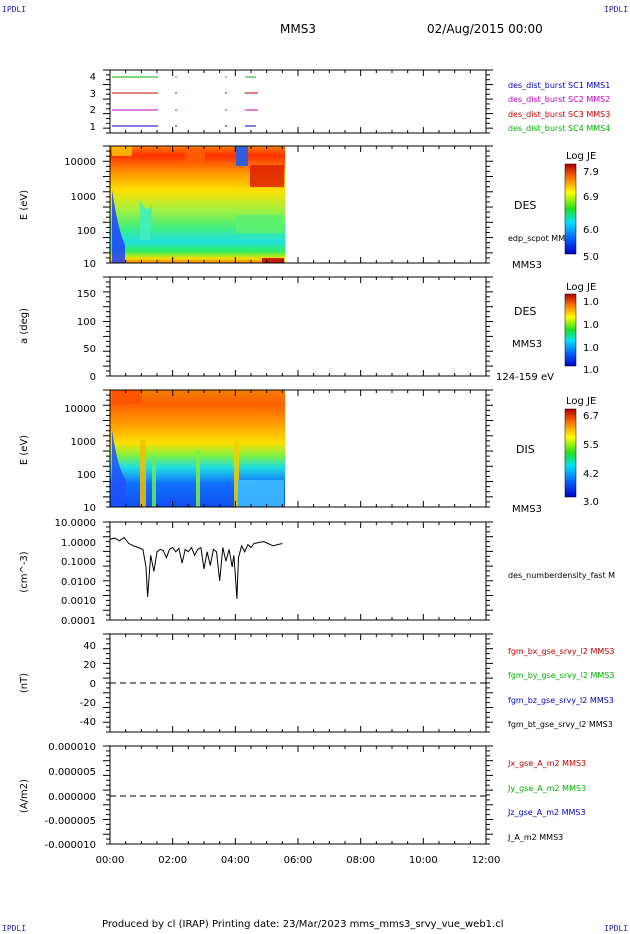 Image resolution: width=630 pixels, height=934 pixels. I want to click on legend-entry: fgm_by_gse_srvy_l2 MMS3, so click(561, 675).